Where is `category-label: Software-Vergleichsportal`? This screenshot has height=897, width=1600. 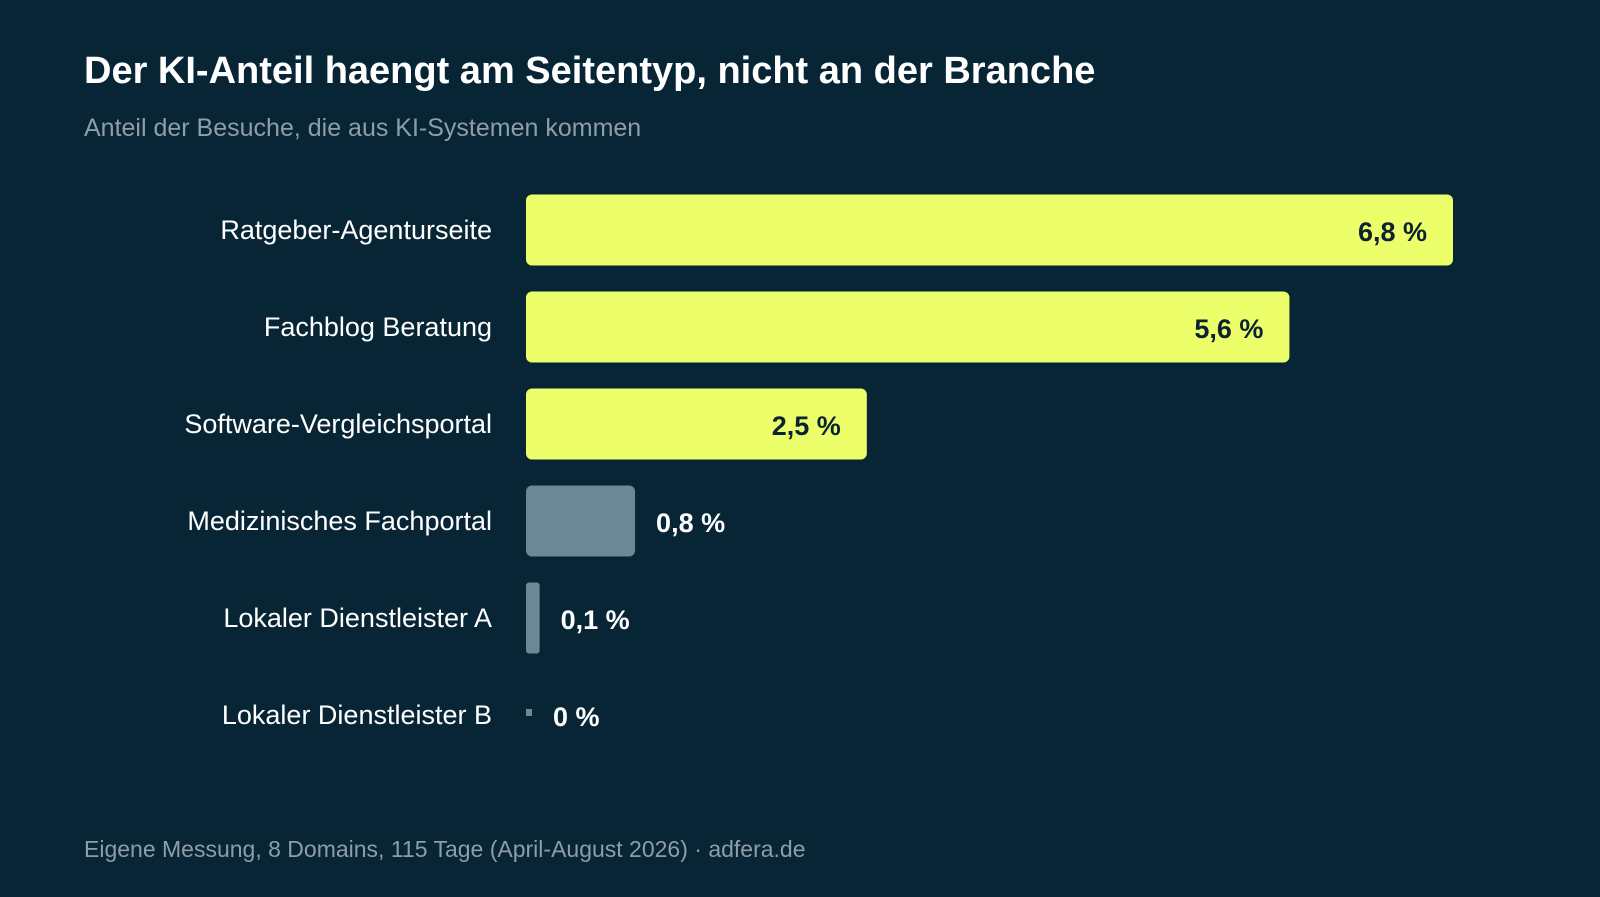
category-label: Software-Vergleichsportal is located at coordinates (338, 424).